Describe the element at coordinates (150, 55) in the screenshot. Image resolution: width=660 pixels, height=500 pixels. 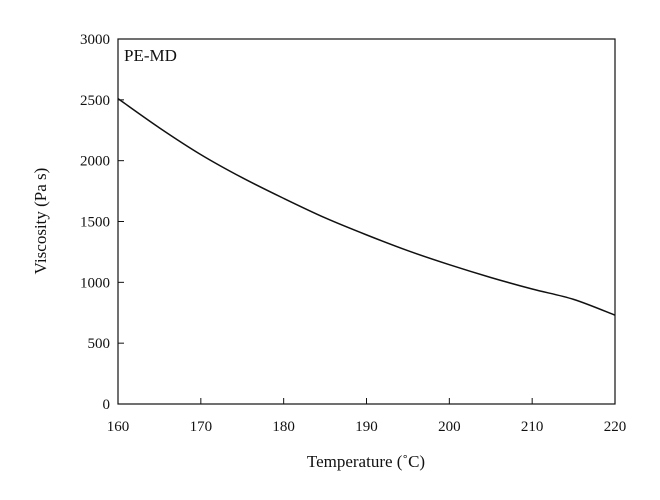
I see `panel-annotation: PE-MD` at that location.